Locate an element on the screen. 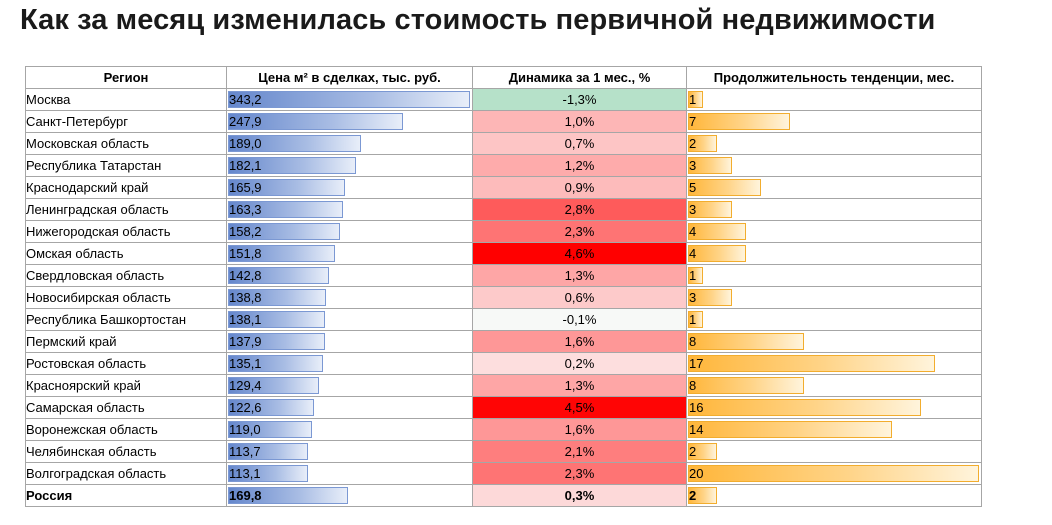 The width and height of the screenshot is (1052, 525). price-value: 137,9 is located at coordinates (245, 341).